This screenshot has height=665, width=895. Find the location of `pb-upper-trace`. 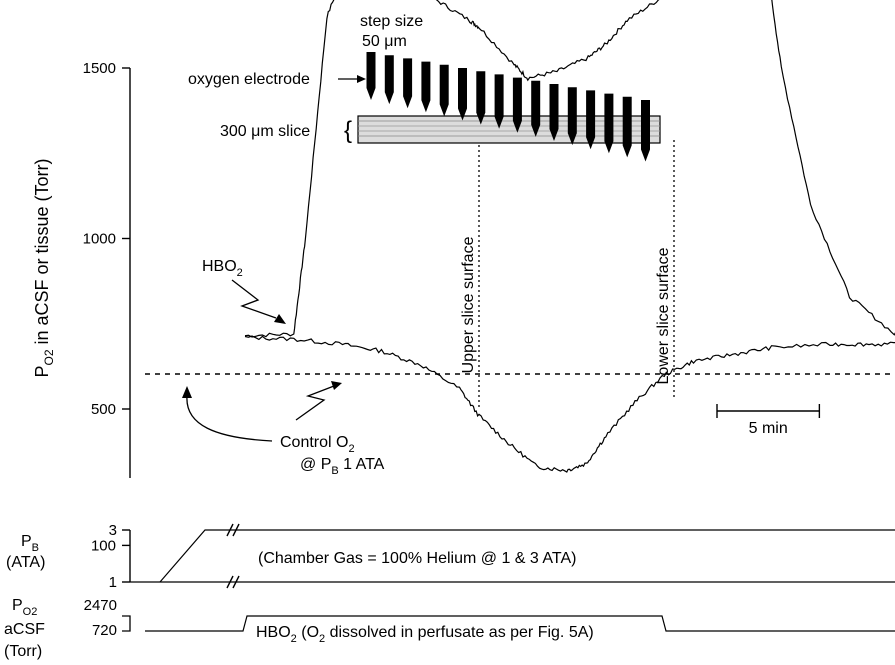

pb-upper-trace is located at coordinates (527, 556).